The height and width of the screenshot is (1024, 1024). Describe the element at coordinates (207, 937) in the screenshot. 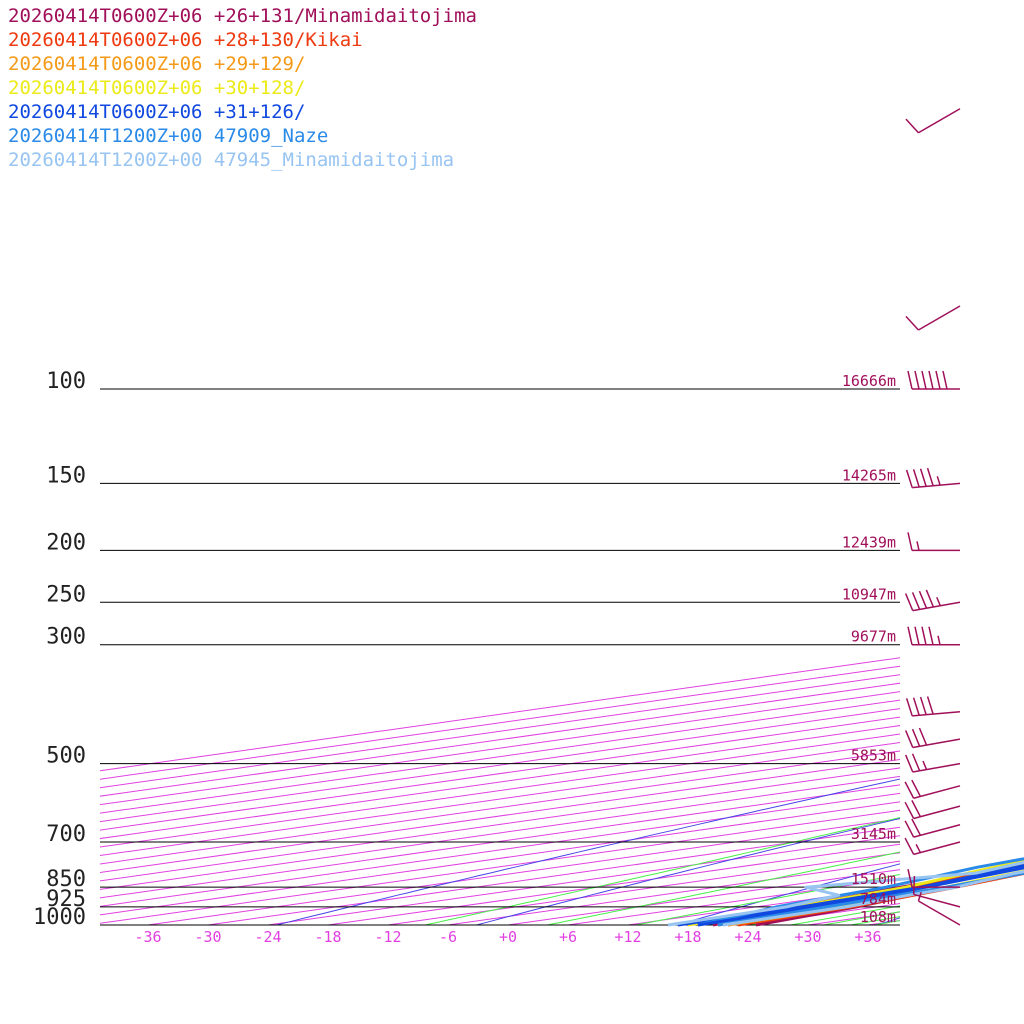

I see `temperature-tick-label: -30` at that location.